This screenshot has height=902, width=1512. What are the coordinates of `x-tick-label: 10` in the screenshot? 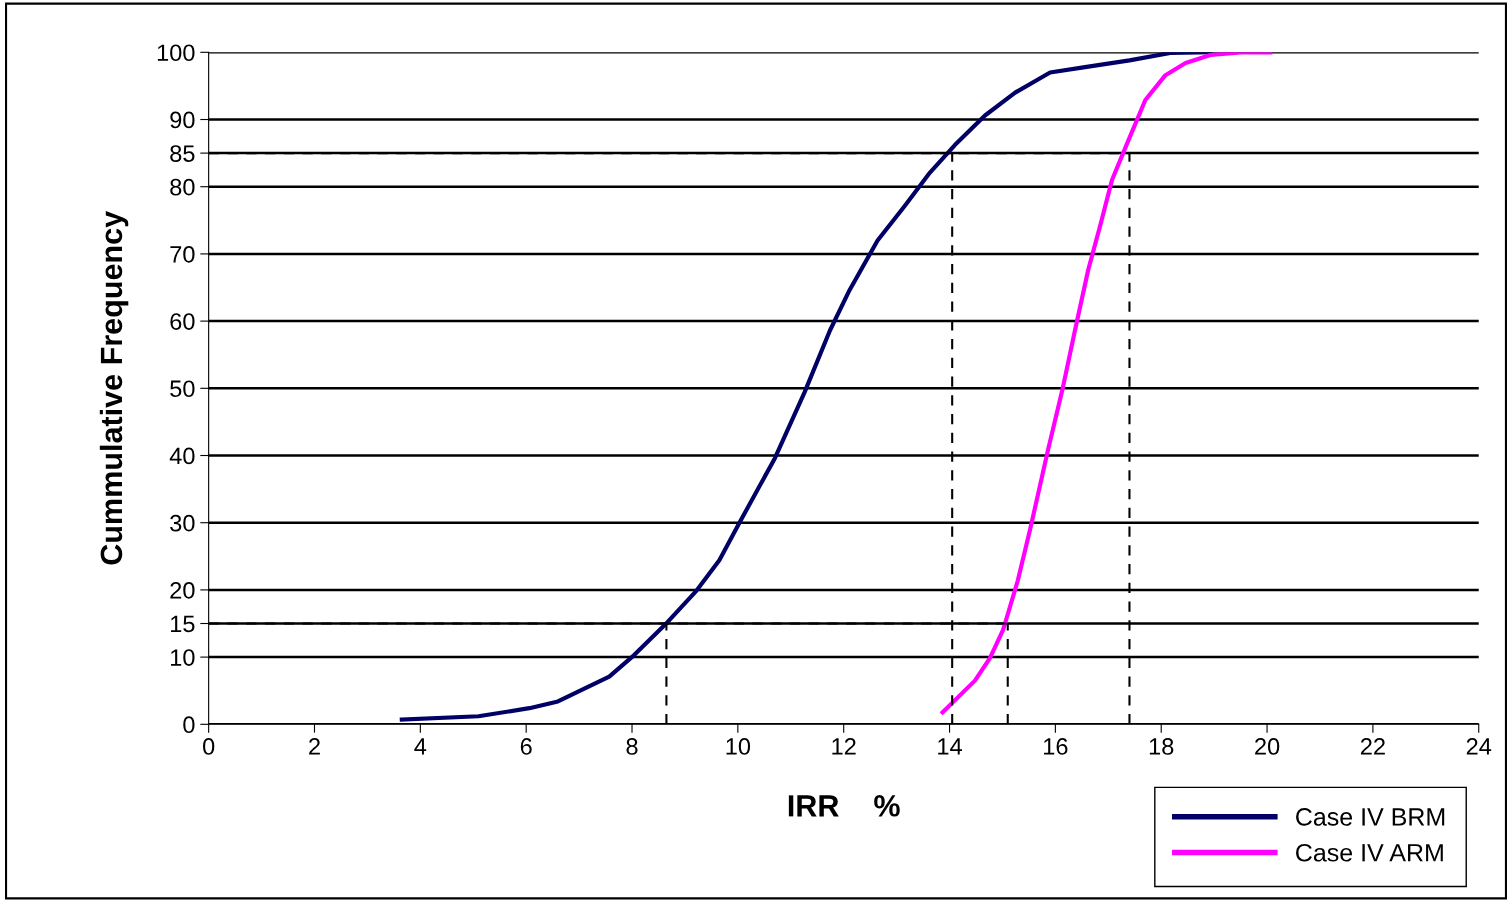 It's located at (738, 746).